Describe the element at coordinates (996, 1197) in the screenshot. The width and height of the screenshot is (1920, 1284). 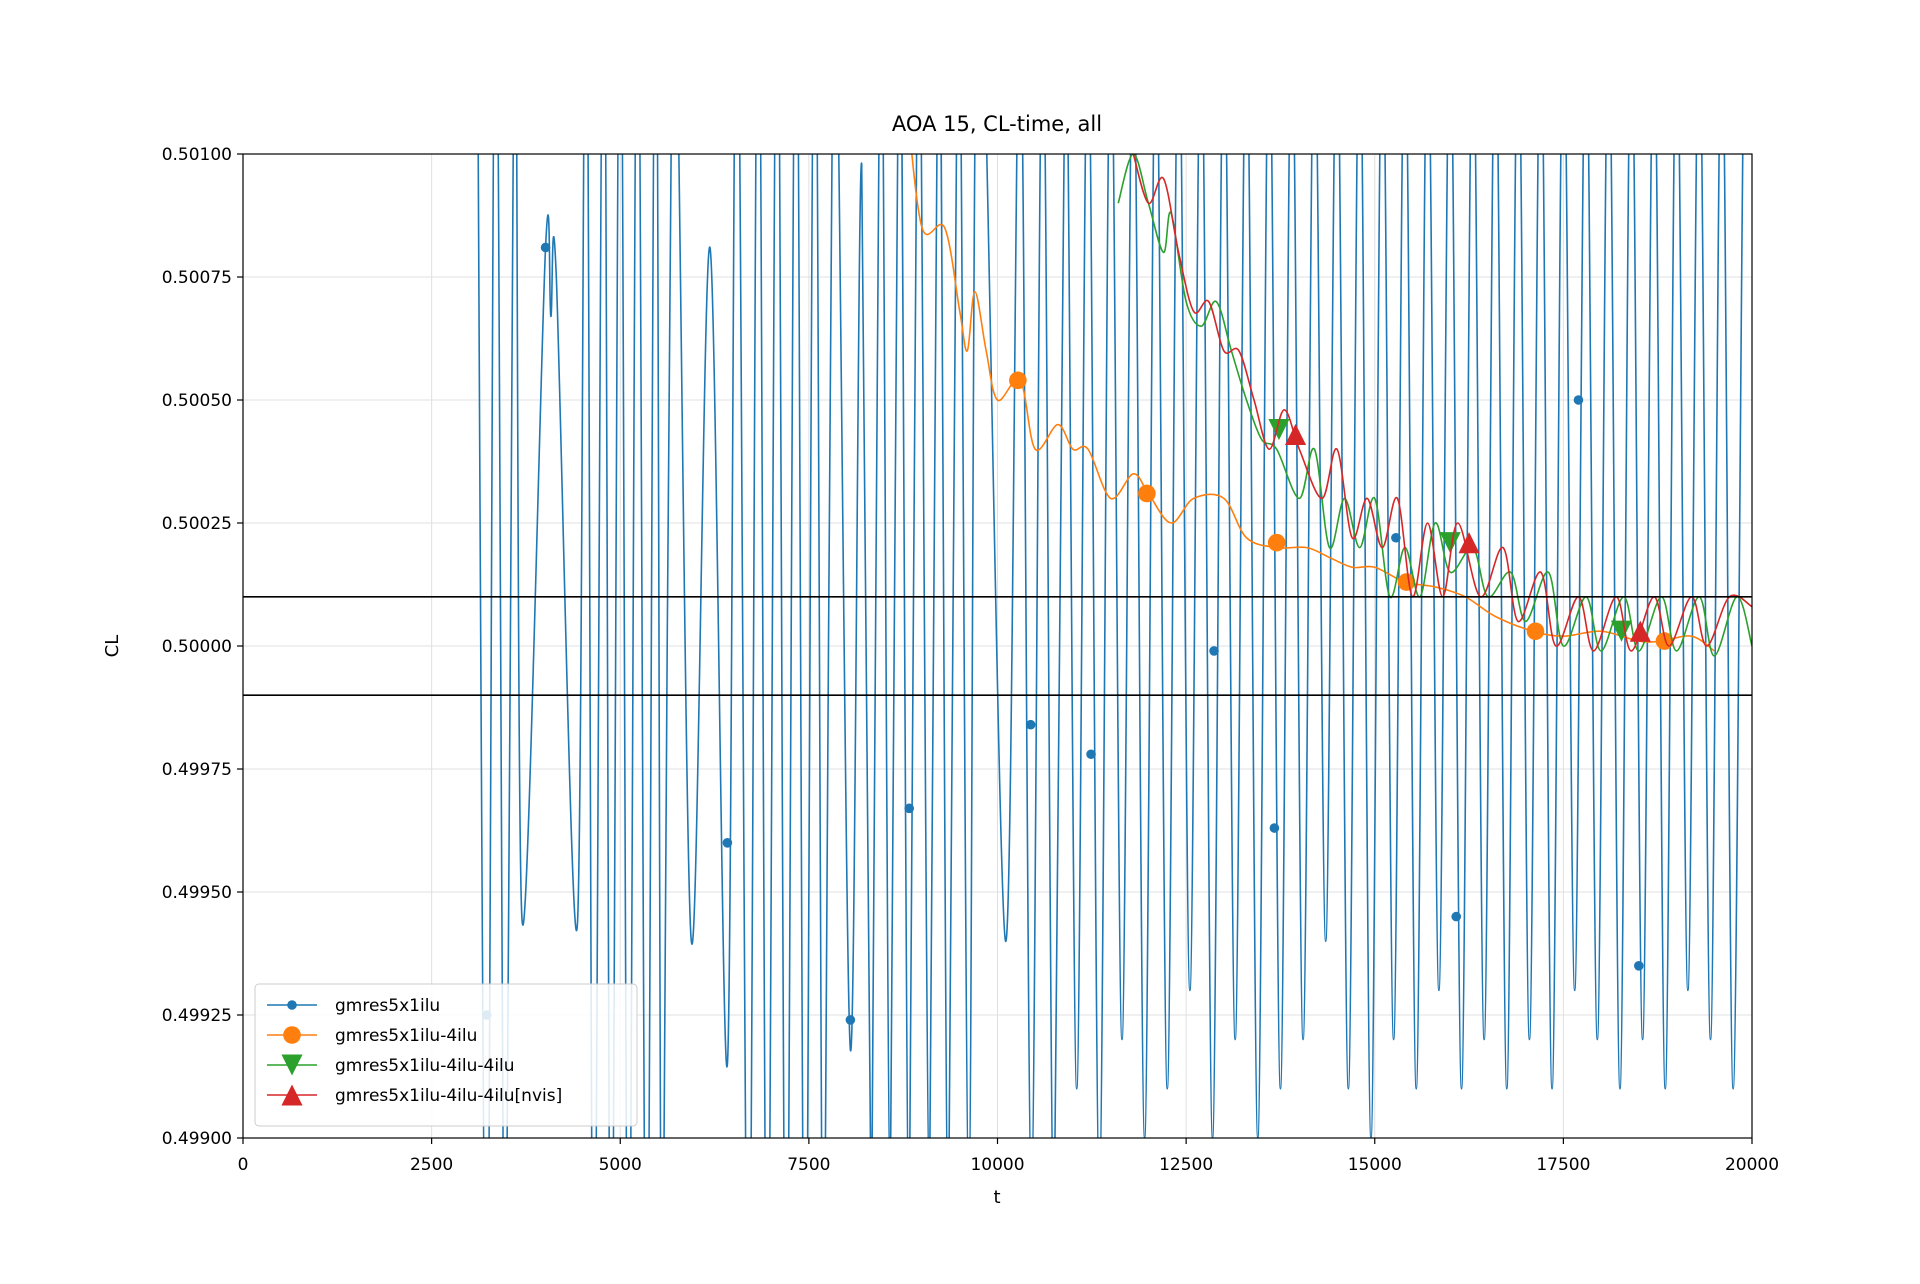
I see `x-axis-label: t` at that location.